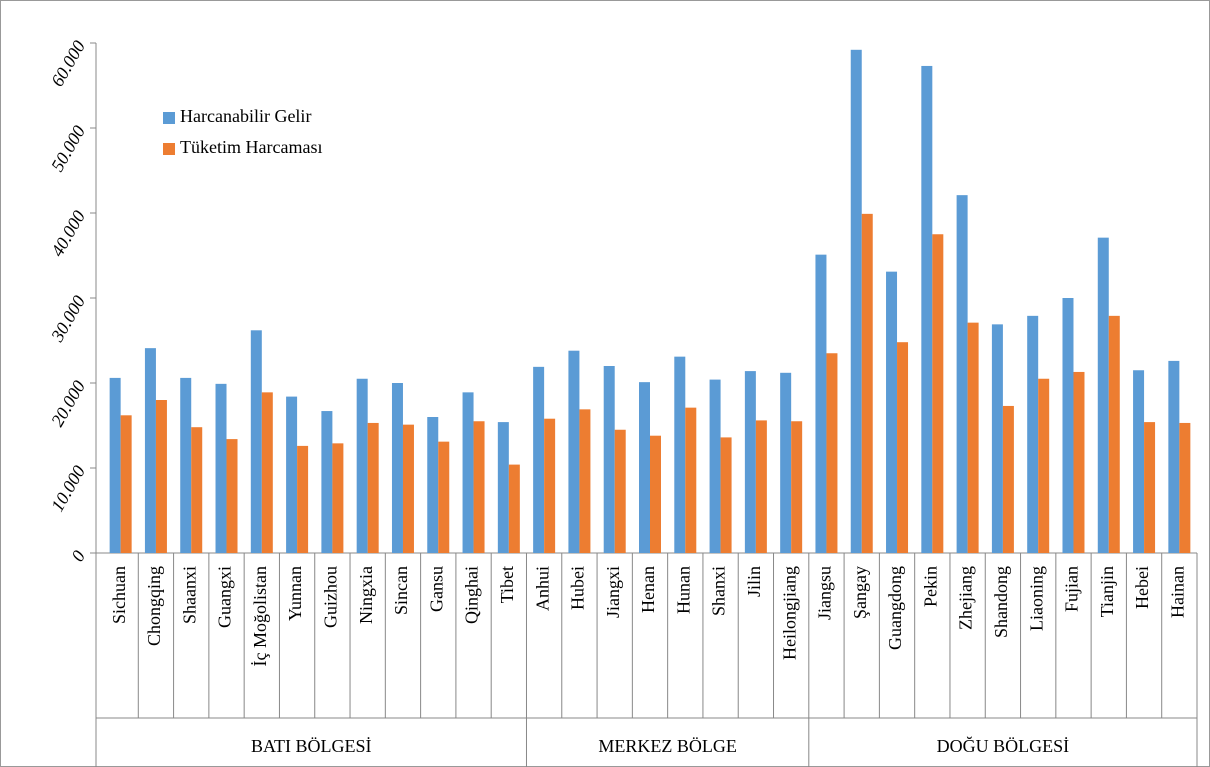 Image resolution: width=1210 pixels, height=767 pixels. Describe the element at coordinates (436, 589) in the screenshot. I see `x-tick-label: Gansu` at that location.